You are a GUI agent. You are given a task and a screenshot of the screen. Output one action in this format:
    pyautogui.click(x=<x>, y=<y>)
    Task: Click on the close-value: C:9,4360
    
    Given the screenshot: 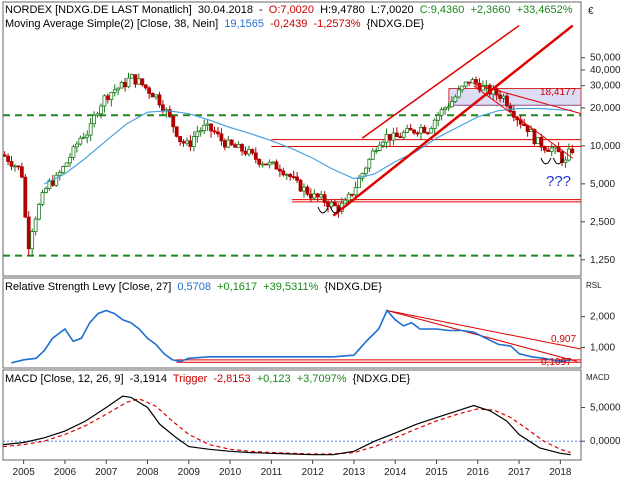 What is the action you would take?
    pyautogui.click(x=442, y=10)
    